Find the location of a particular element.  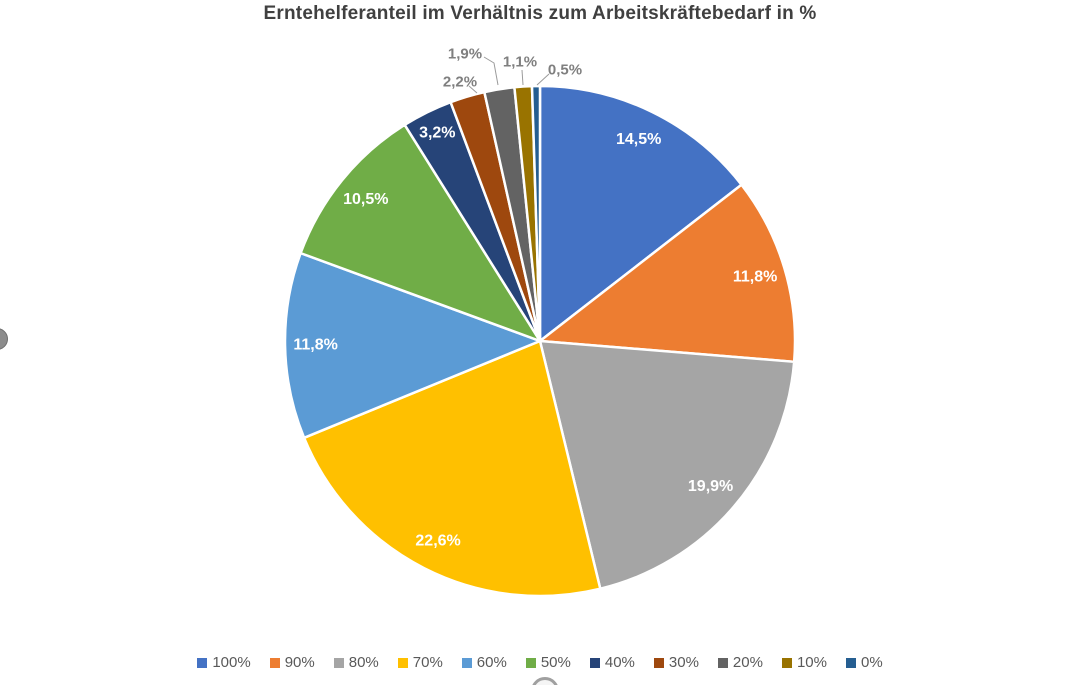

legend-label: 30% is located at coordinates (683, 662).